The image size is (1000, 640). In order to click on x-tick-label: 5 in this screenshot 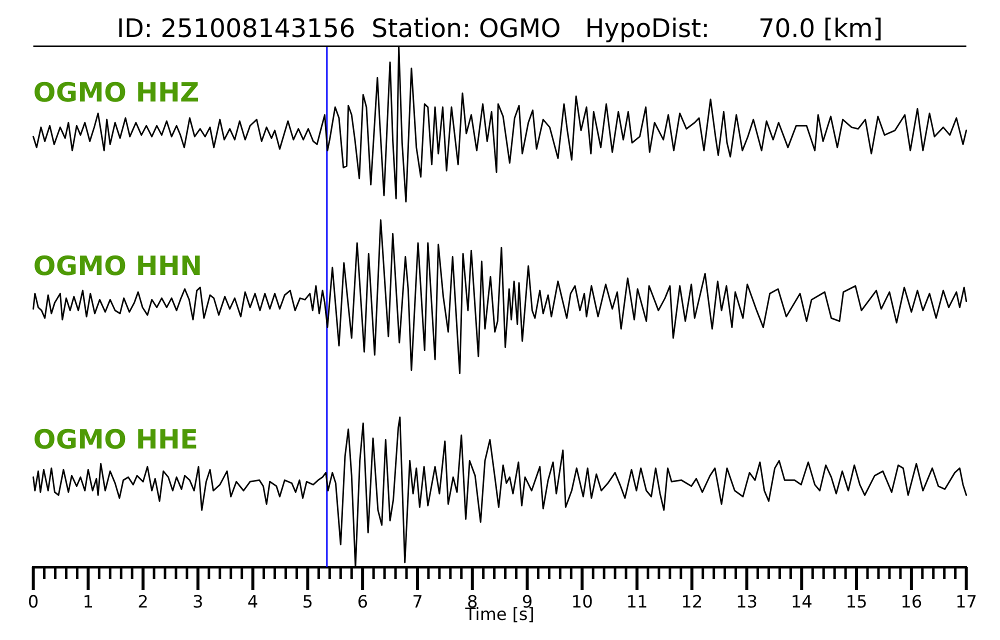, I will do `click(308, 602)`.